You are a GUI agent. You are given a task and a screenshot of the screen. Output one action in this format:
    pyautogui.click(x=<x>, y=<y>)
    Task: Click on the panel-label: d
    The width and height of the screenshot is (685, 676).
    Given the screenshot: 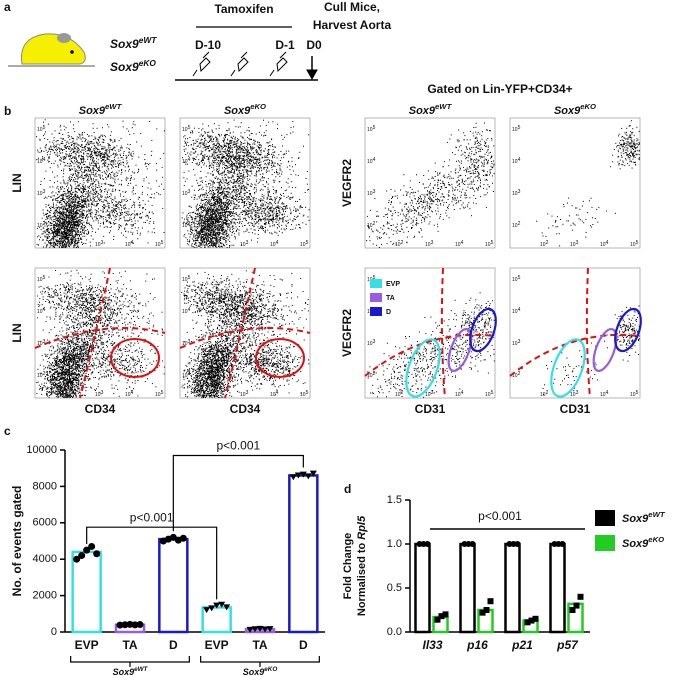 What is the action you would take?
    pyautogui.click(x=347, y=489)
    